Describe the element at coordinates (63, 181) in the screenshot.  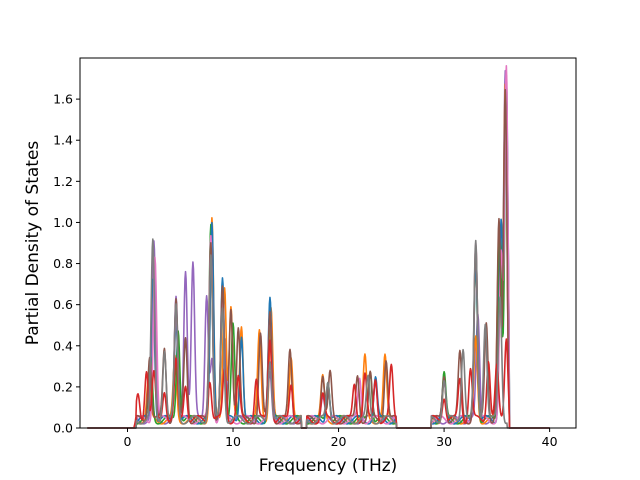
I see `y-tick-label: 1.2` at that location.